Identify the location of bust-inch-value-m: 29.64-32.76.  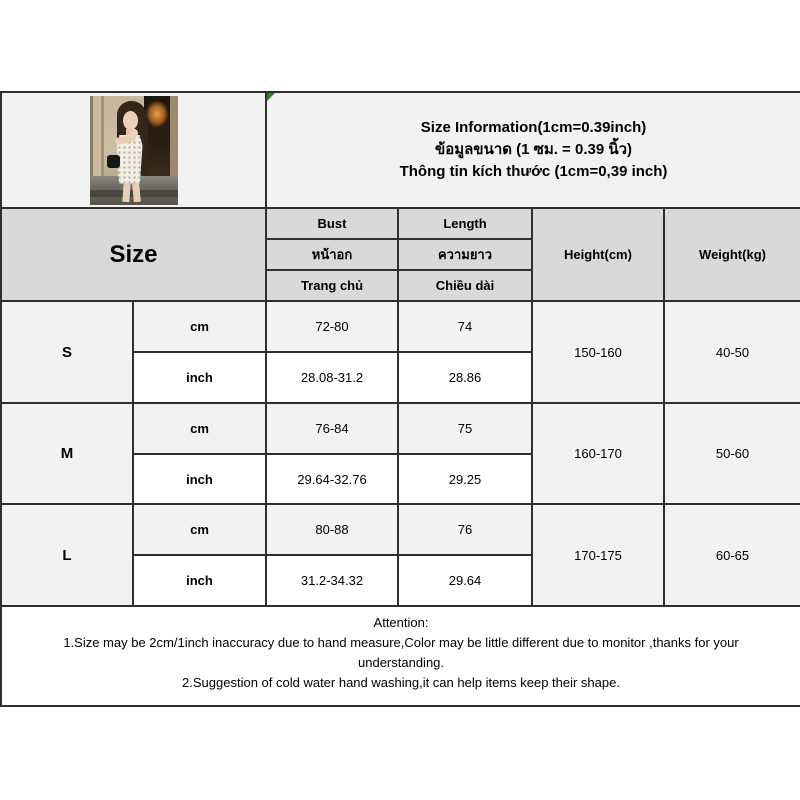
(332, 479).